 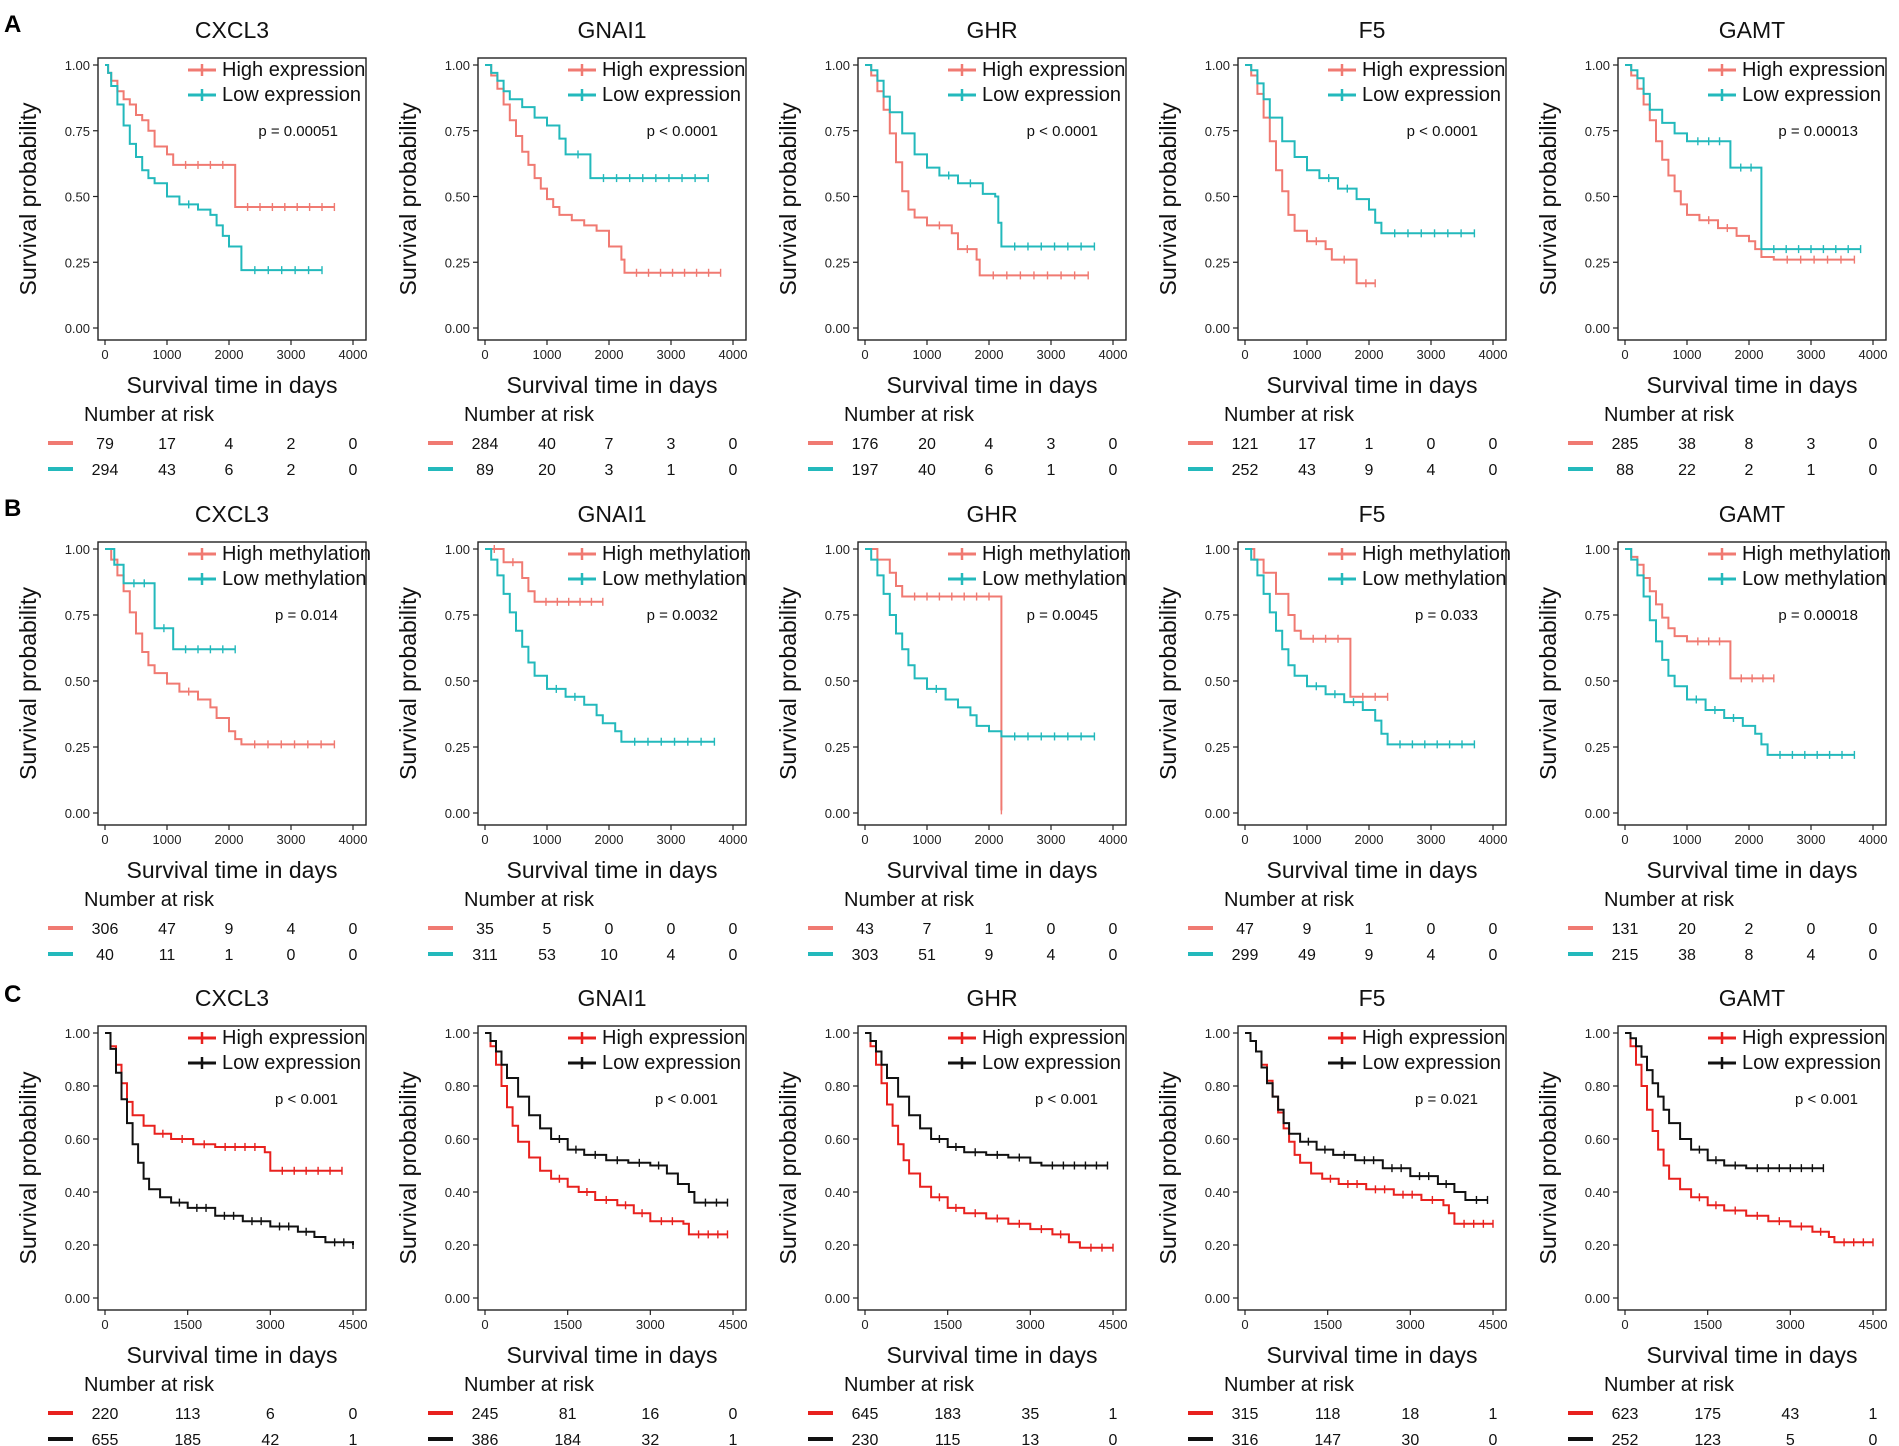 I want to click on panel-title: F5, so click(x=1372, y=30).